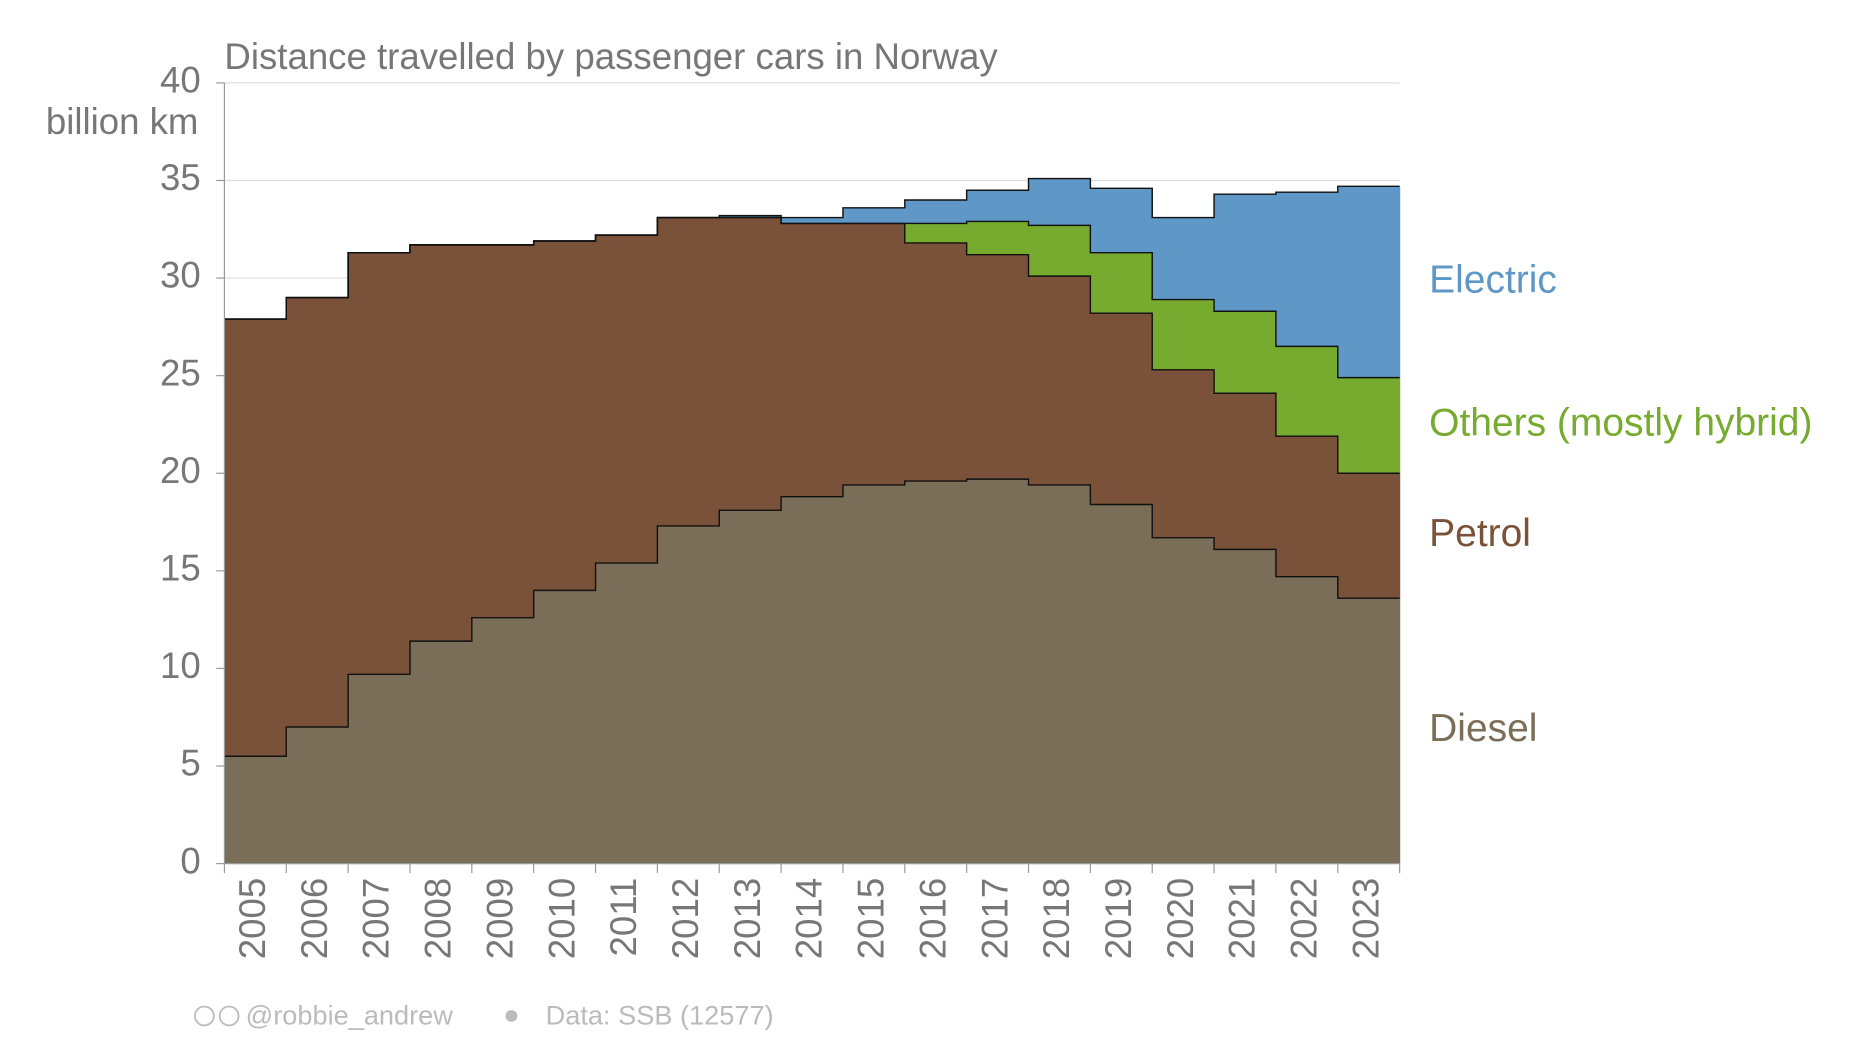 Image resolution: width=1852 pixels, height=1041 pixels. Describe the element at coordinates (314, 918) in the screenshot. I see `x-tick-label: 2006` at that location.